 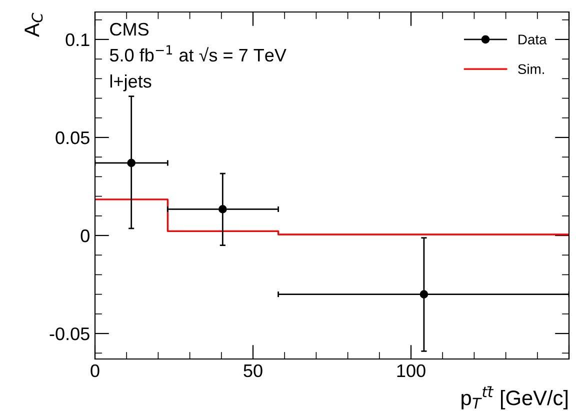 What do you see at coordinates (253, 371) in the screenshot?
I see `x-tick-label: 50` at bounding box center [253, 371].